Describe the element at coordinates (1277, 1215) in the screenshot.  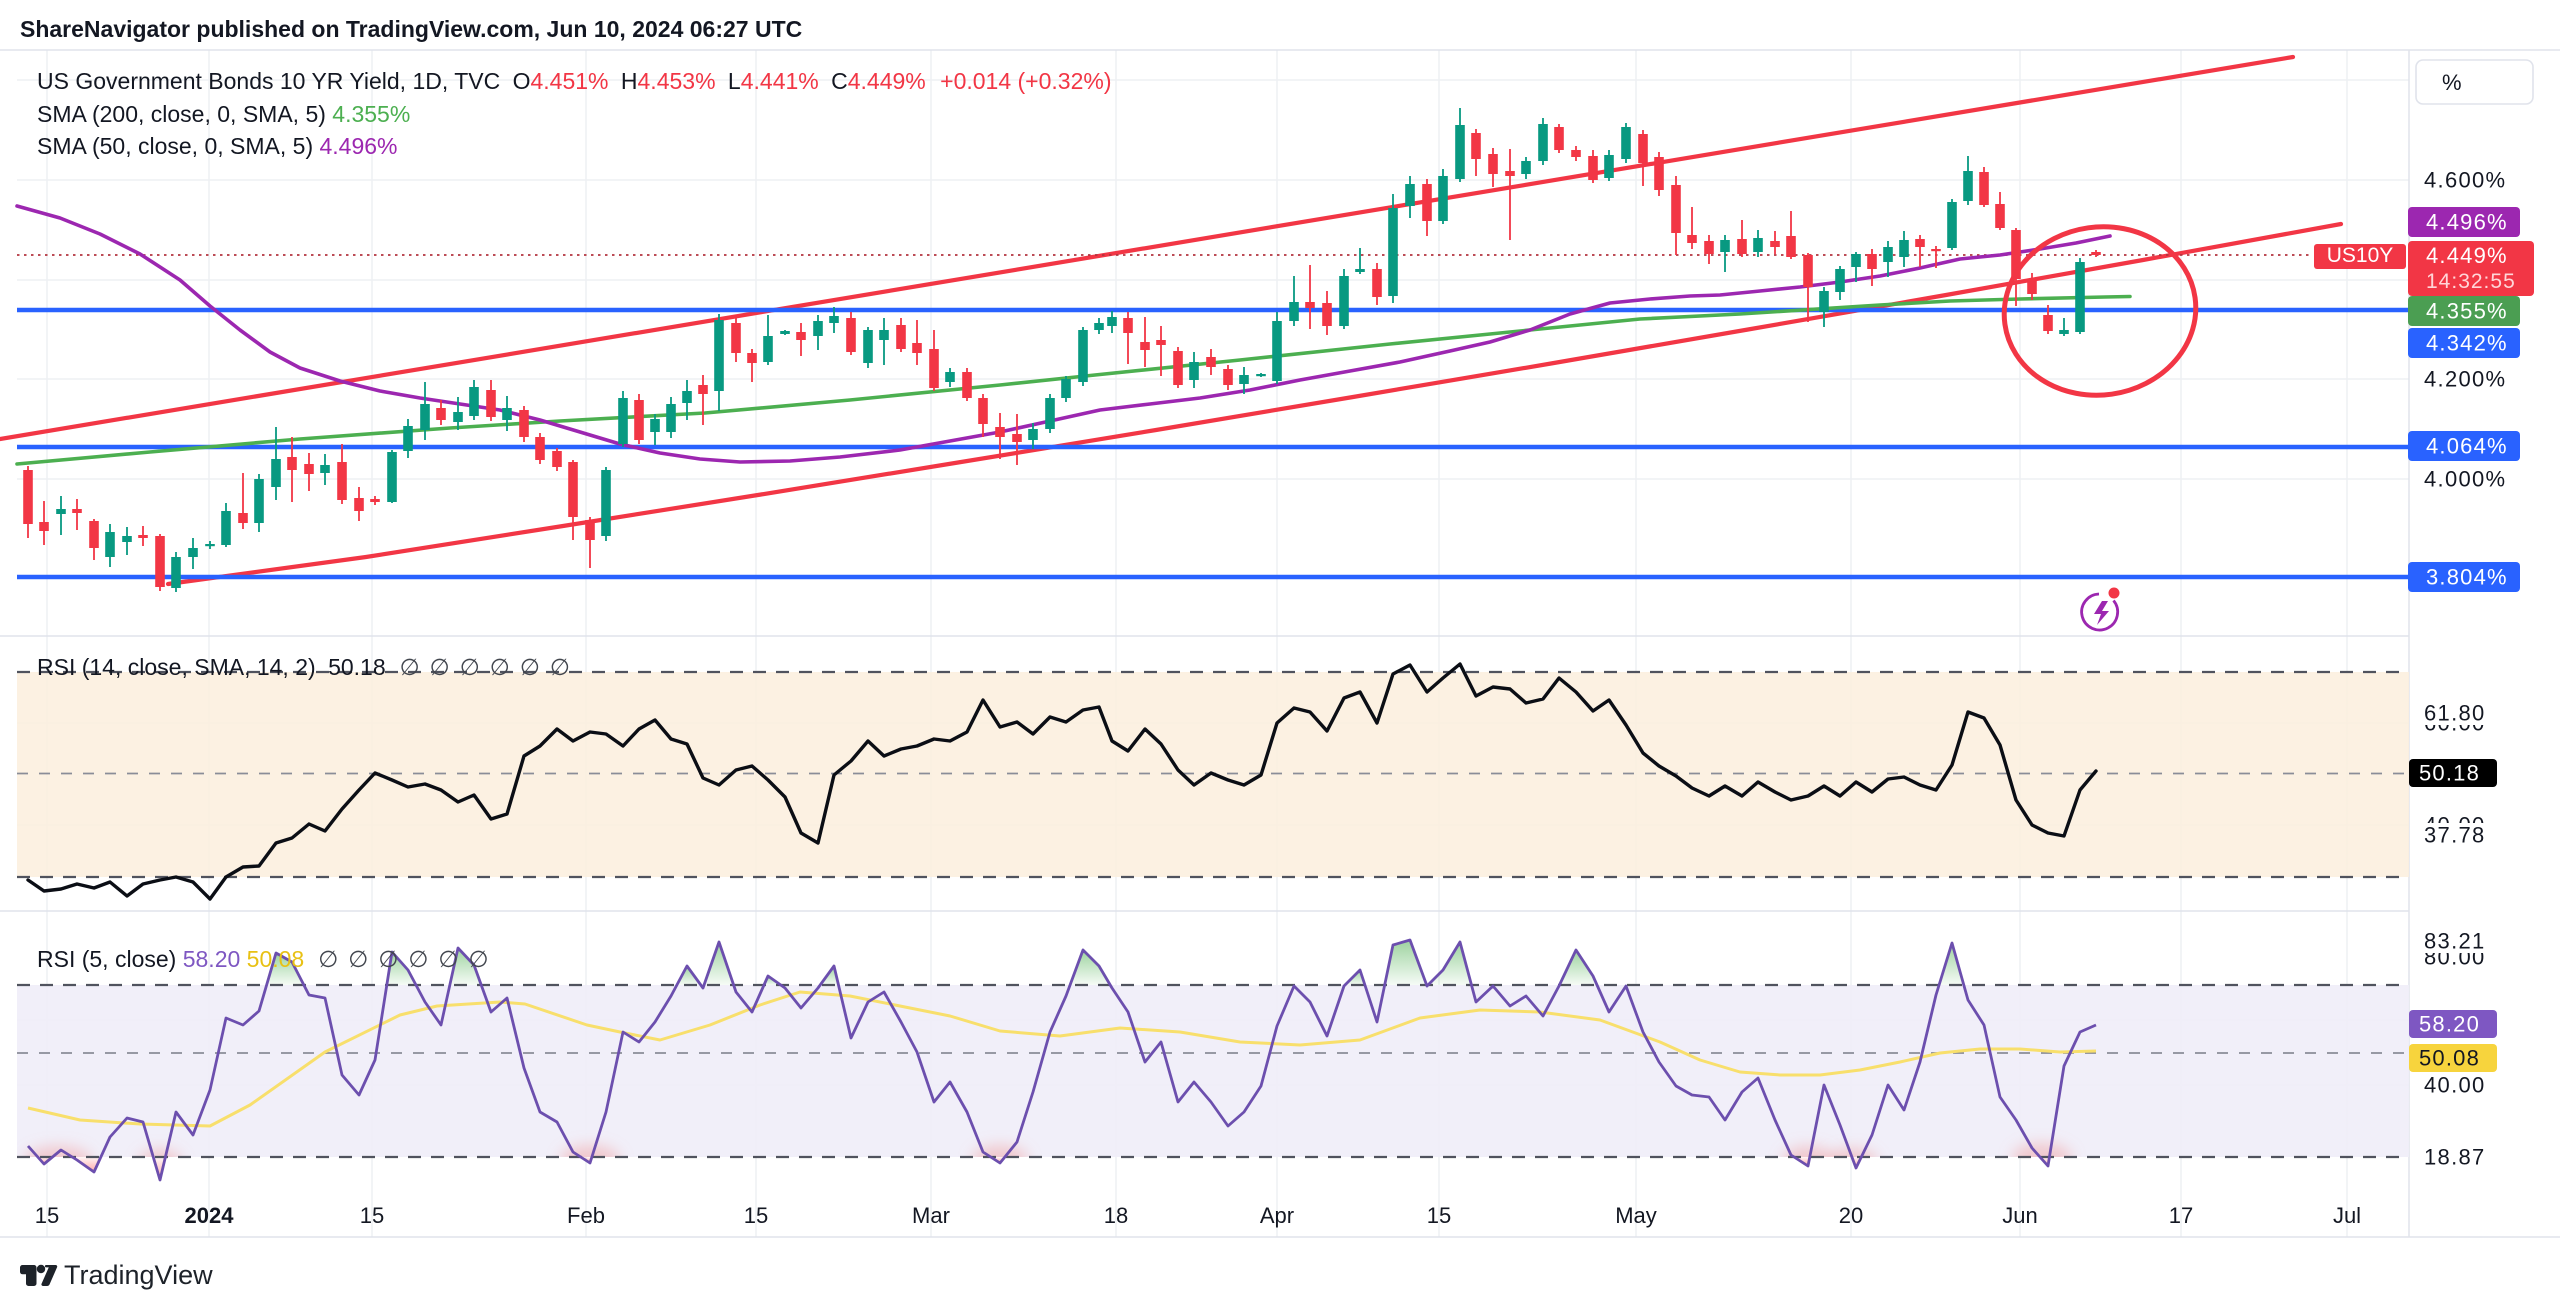
I see `svg-text: Apr` at that location.